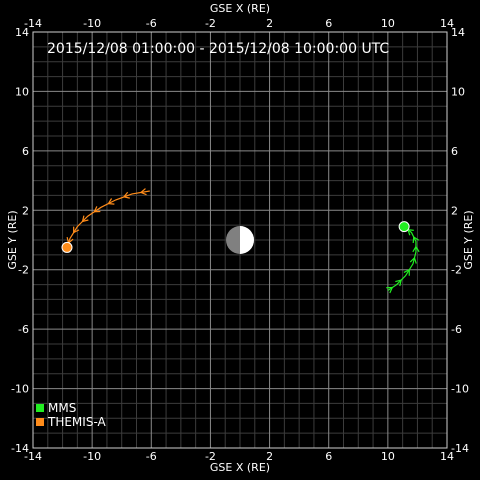 Image resolution: width=480 pixels, height=480 pixels. Describe the element at coordinates (210, 23) in the screenshot. I see `x-tick-label-top: -2` at that location.